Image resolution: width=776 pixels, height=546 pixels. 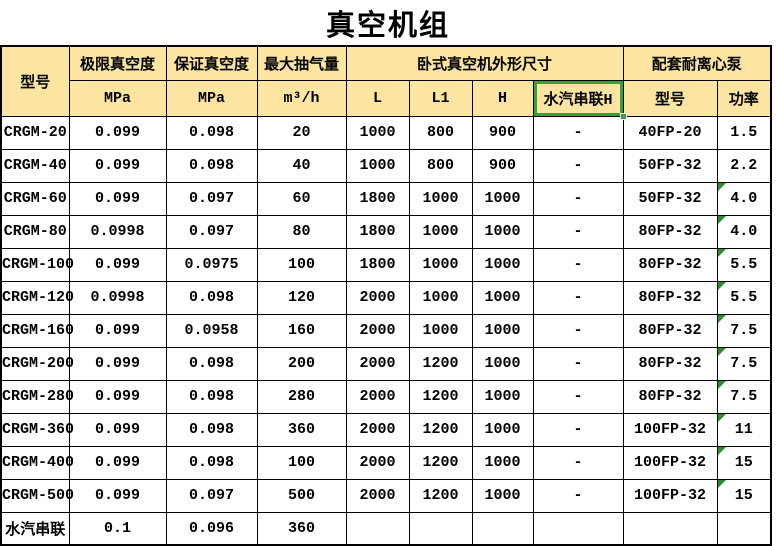 What do you see at coordinates (211, 63) in the screenshot?
I see `header-guaranteed-vacuum: 保证真空度` at bounding box center [211, 63].